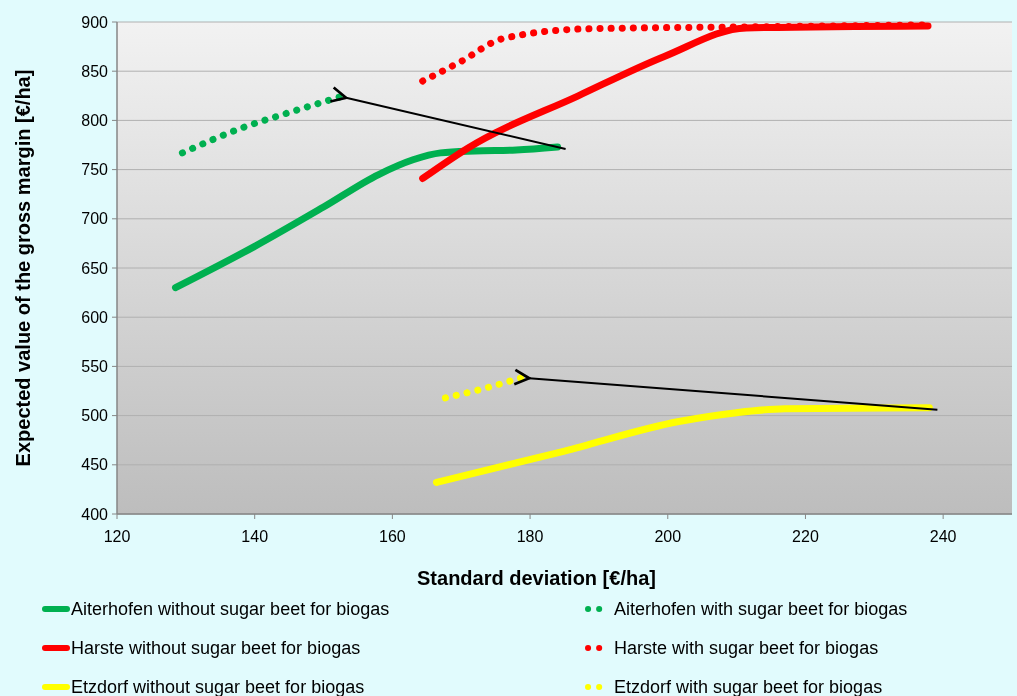 The width and height of the screenshot is (1017, 696). What do you see at coordinates (95, 120) in the screenshot?
I see `y-tick-label: 800` at bounding box center [95, 120].